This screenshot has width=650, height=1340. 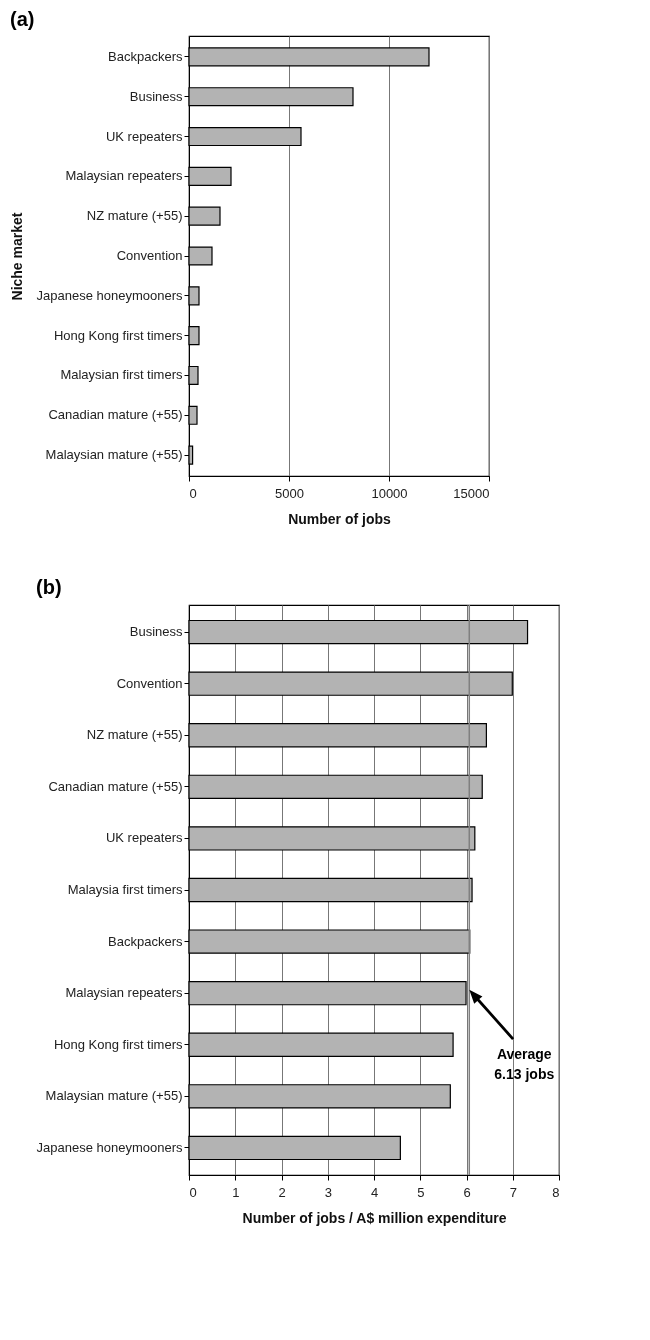 What do you see at coordinates (328, 1192) in the screenshot?
I see `x-tick-label: 3` at bounding box center [328, 1192].